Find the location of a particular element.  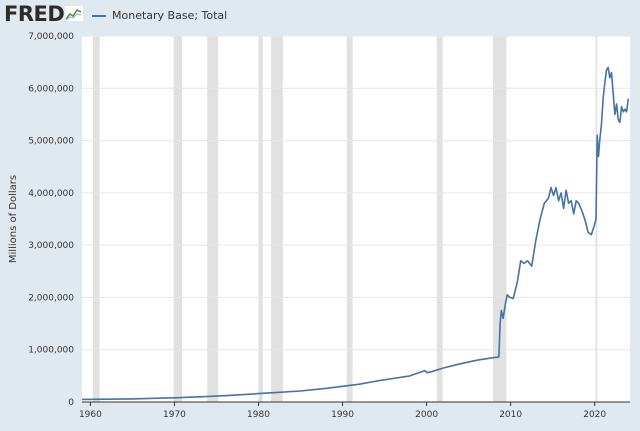

y-tick-label: 0 is located at coordinates (71, 403).